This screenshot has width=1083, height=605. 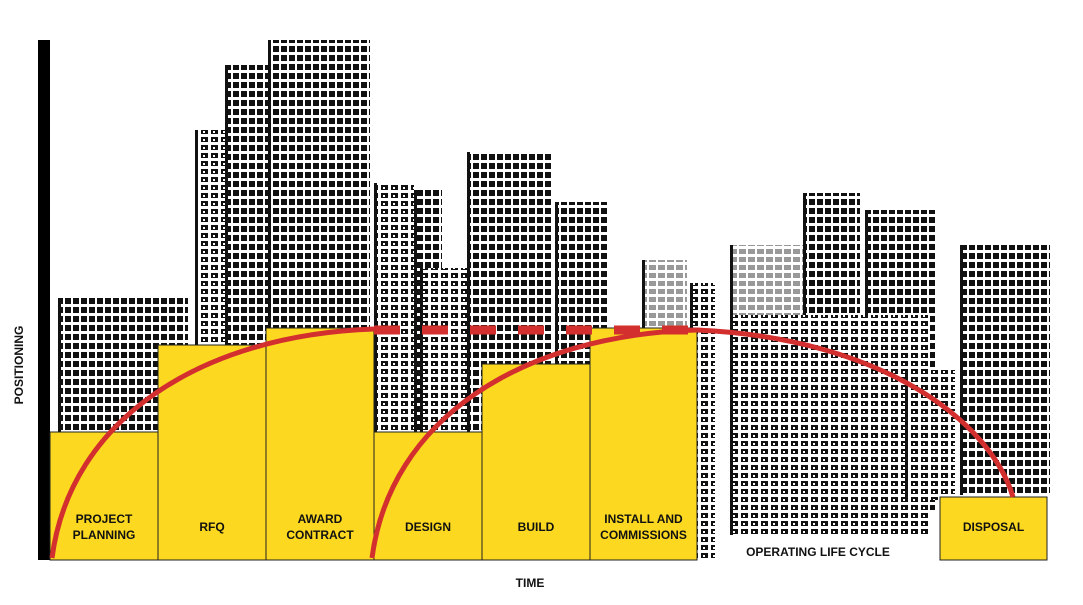 What do you see at coordinates (643, 519) in the screenshot?
I see `stage-label: INSTALL AND` at bounding box center [643, 519].